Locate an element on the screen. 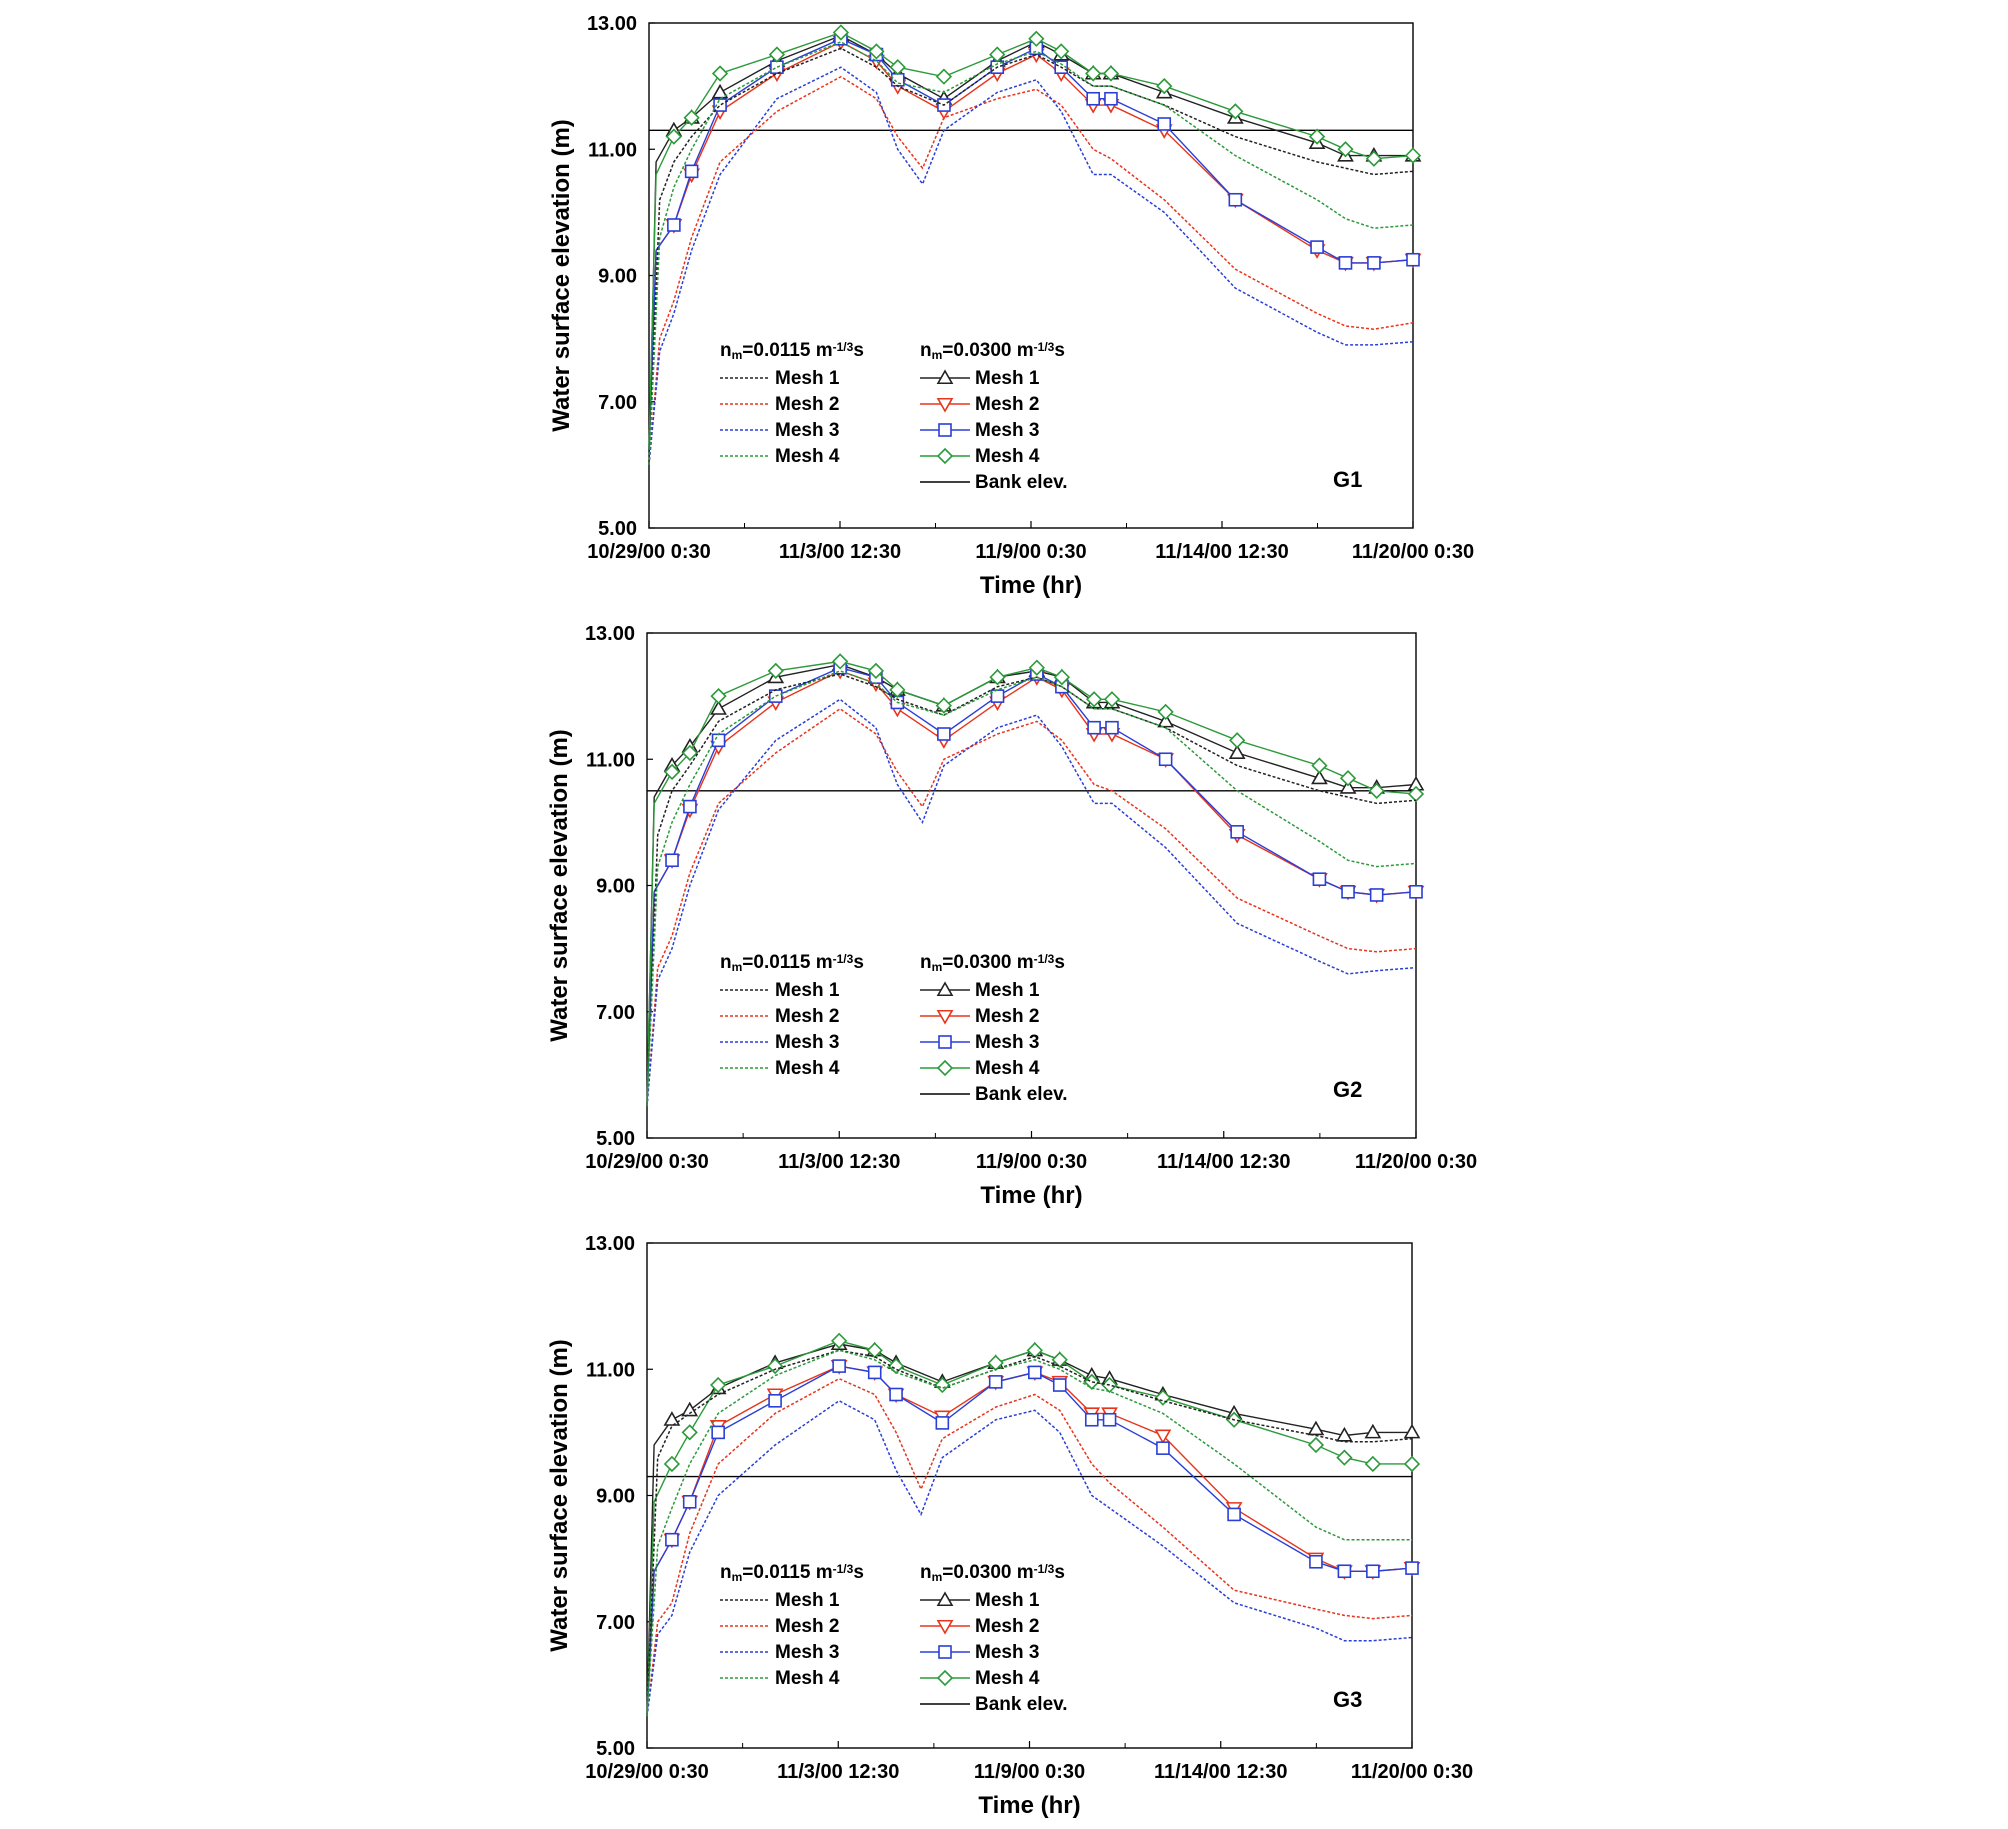 The height and width of the screenshot is (1829, 2008). legend-header-part: =0.0115 m is located at coordinates (787, 350).